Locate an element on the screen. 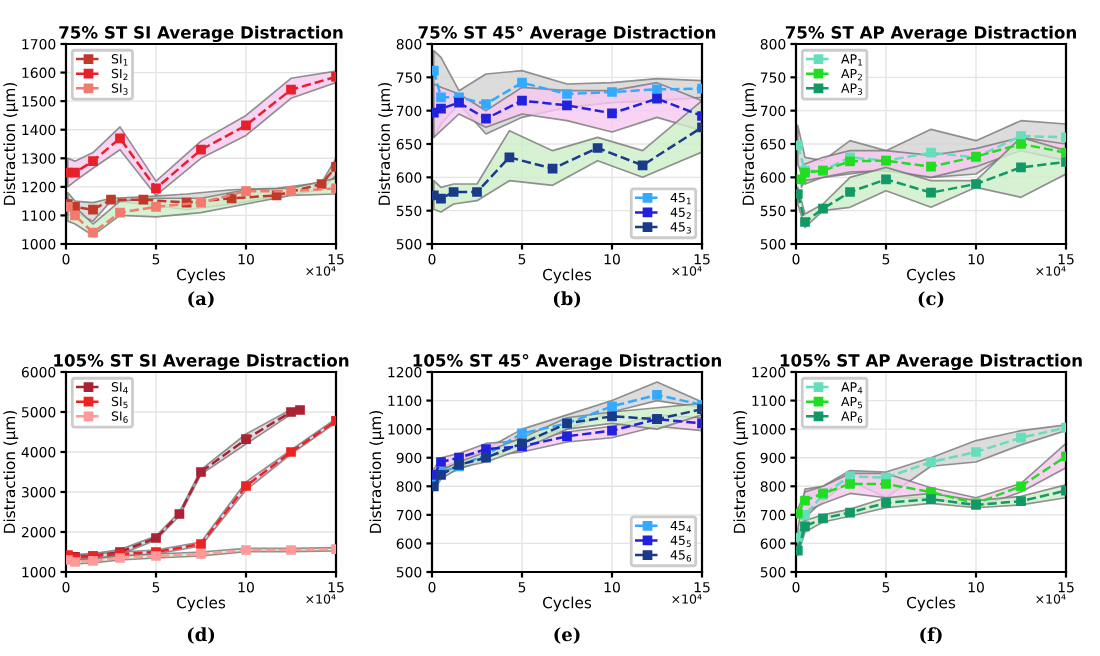 The image size is (1100, 656). text: (b) is located at coordinates (567, 299).